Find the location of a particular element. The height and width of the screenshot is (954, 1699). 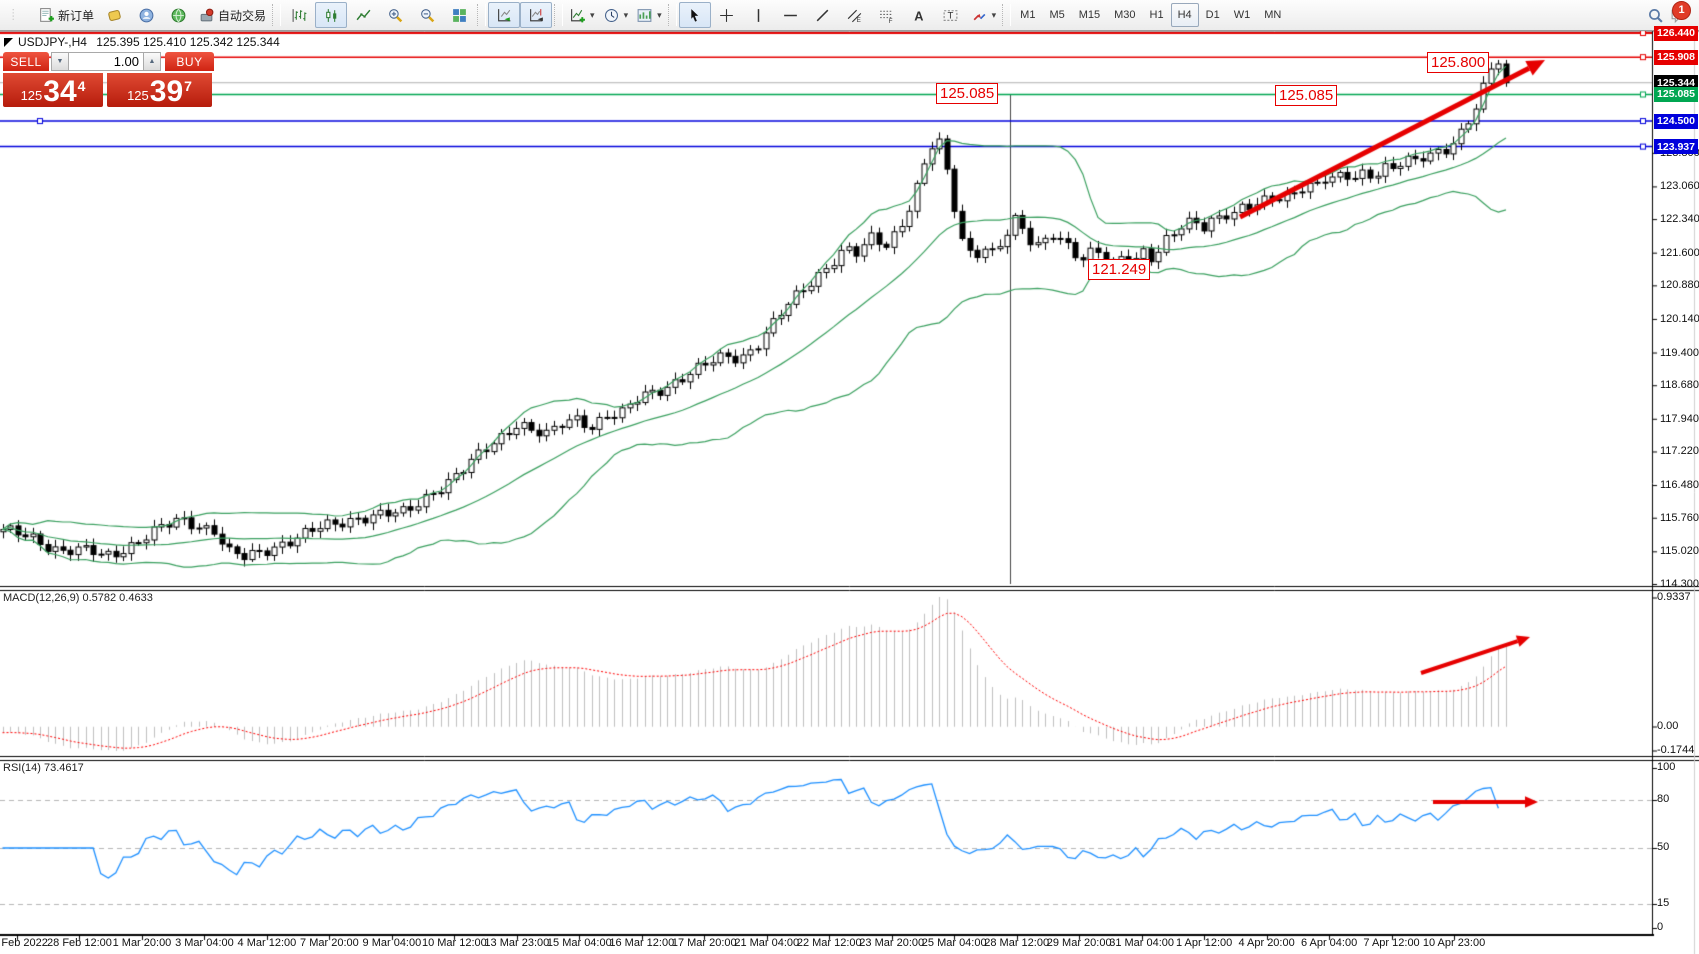

buy-button: BUY is located at coordinates (189, 61).